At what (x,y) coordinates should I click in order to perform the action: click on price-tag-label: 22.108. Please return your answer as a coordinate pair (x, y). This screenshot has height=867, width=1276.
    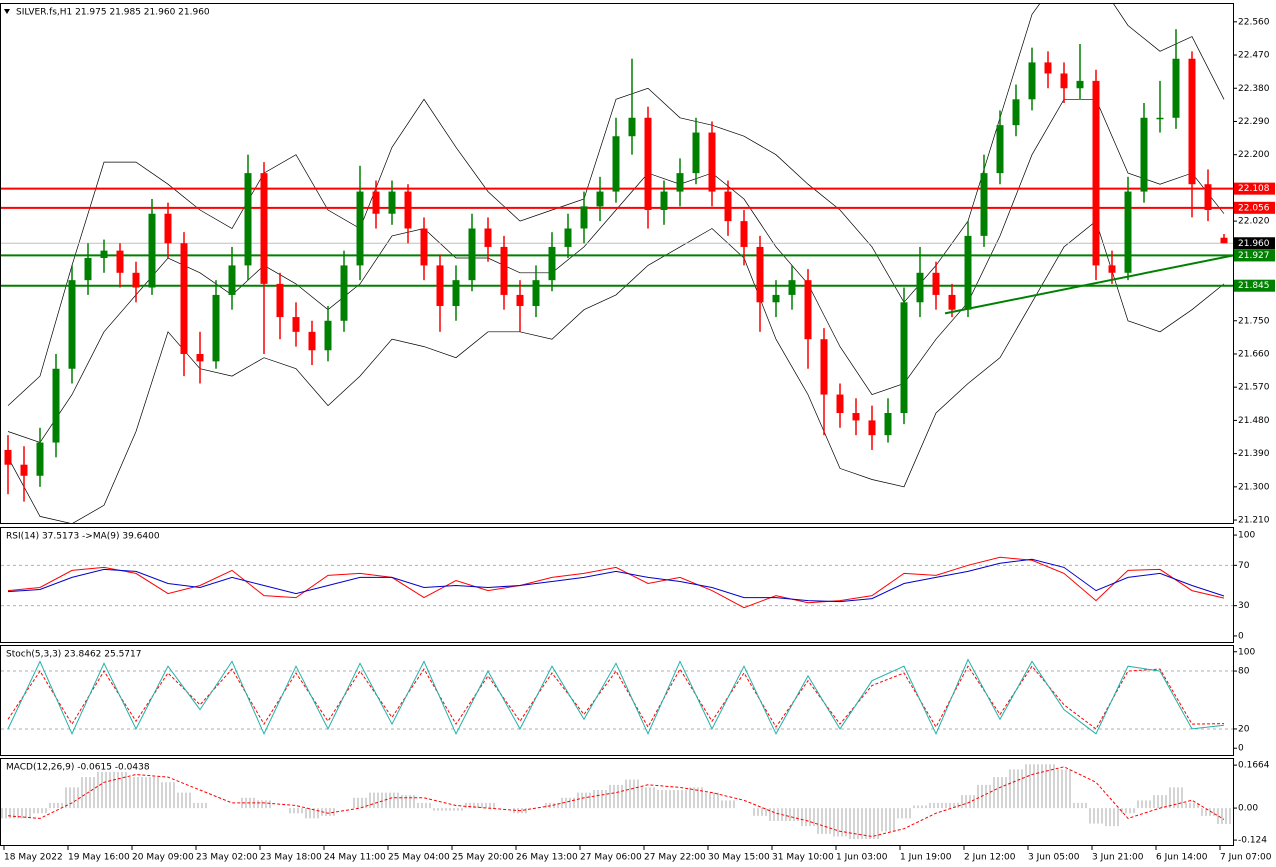
    Looking at the image, I should click on (1254, 189).